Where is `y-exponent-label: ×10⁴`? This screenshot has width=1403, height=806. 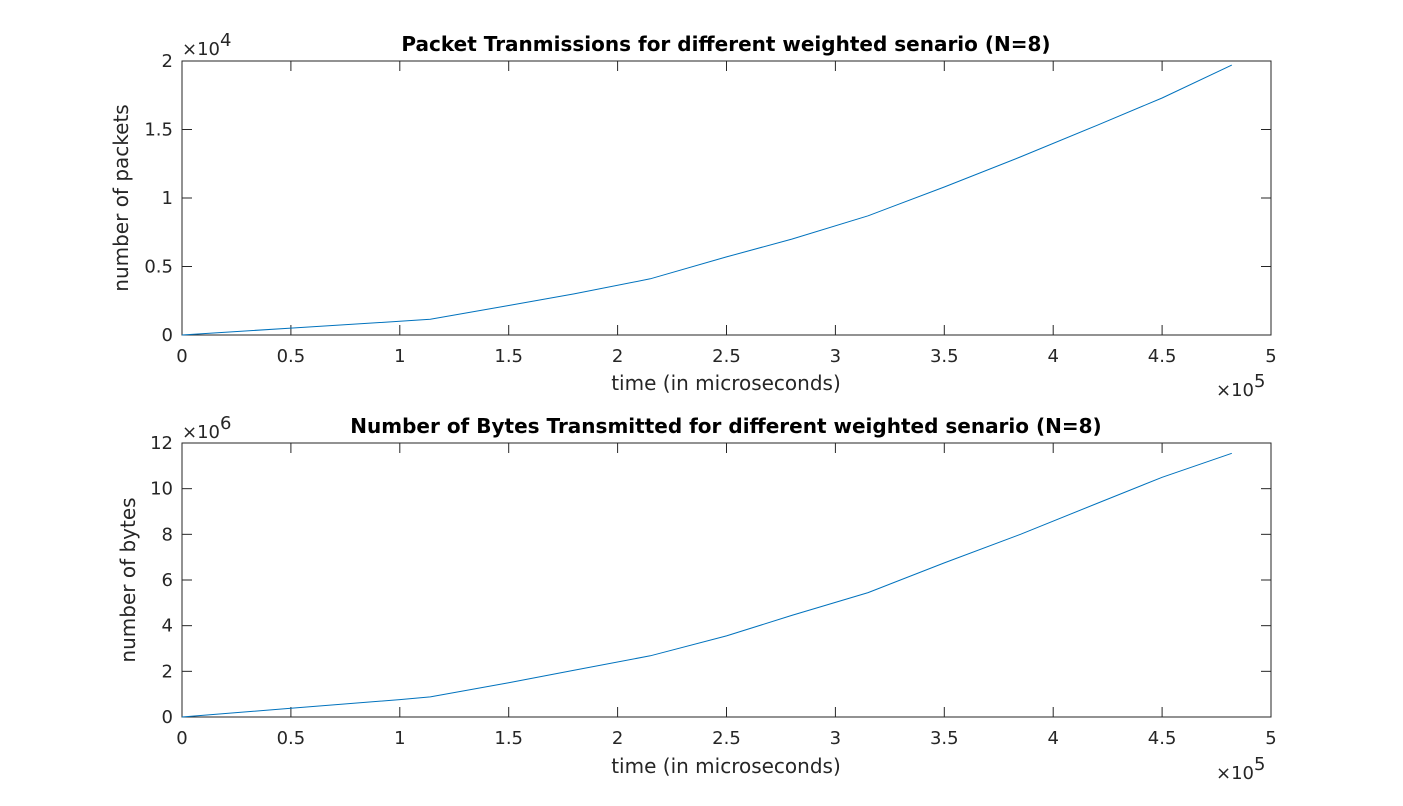 y-exponent-label: ×10⁴ is located at coordinates (206, 45).